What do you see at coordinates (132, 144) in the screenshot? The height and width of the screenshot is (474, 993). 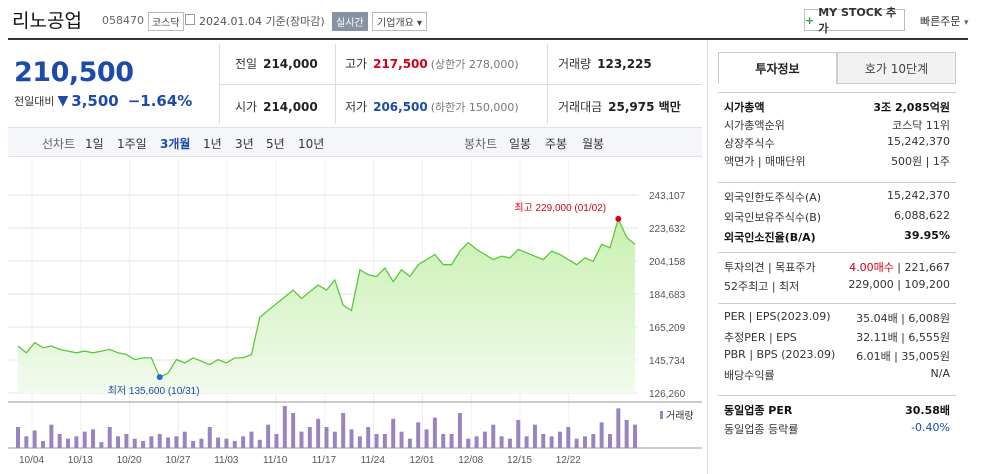 I see `period-1w: 1주일` at bounding box center [132, 144].